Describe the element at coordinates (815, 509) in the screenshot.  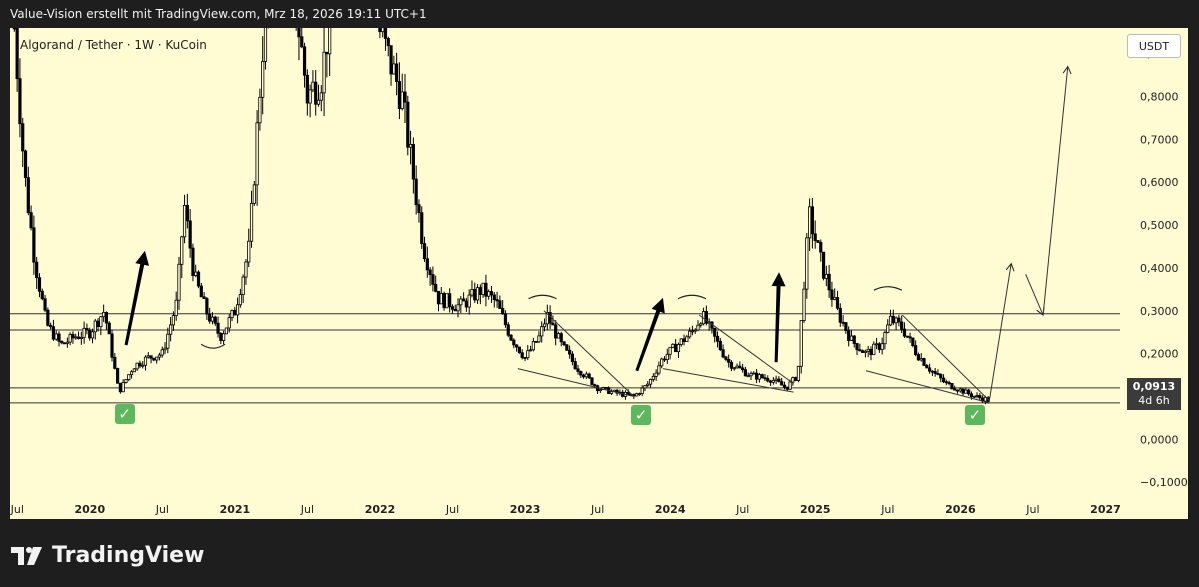
I see `x-tick-label: 2025` at that location.